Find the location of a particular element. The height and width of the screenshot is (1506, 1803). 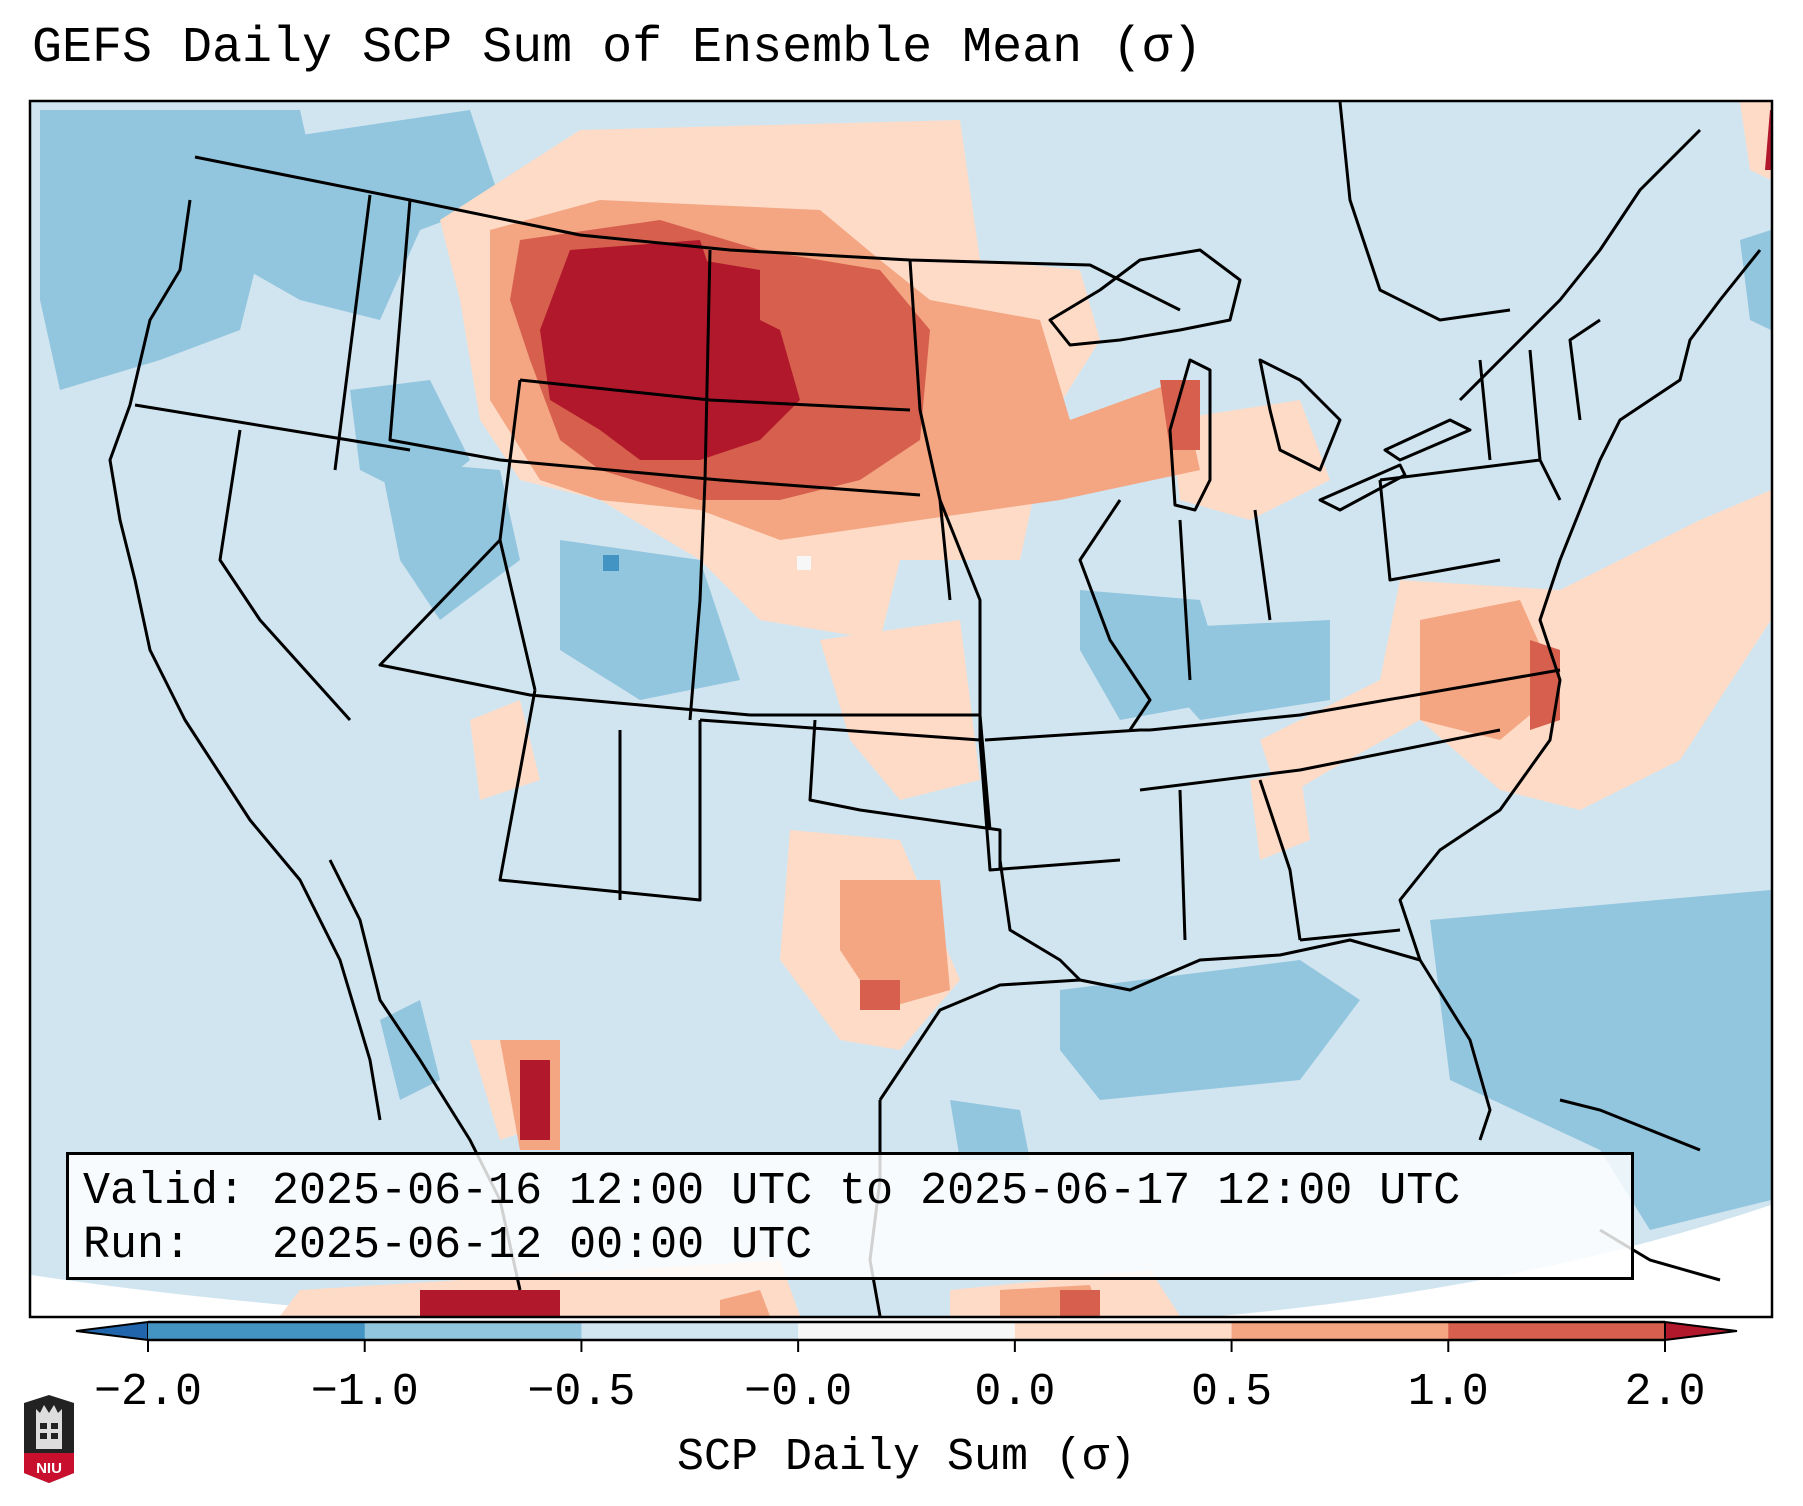

colorbar-extend-max is located at coordinates (1701, 1331).